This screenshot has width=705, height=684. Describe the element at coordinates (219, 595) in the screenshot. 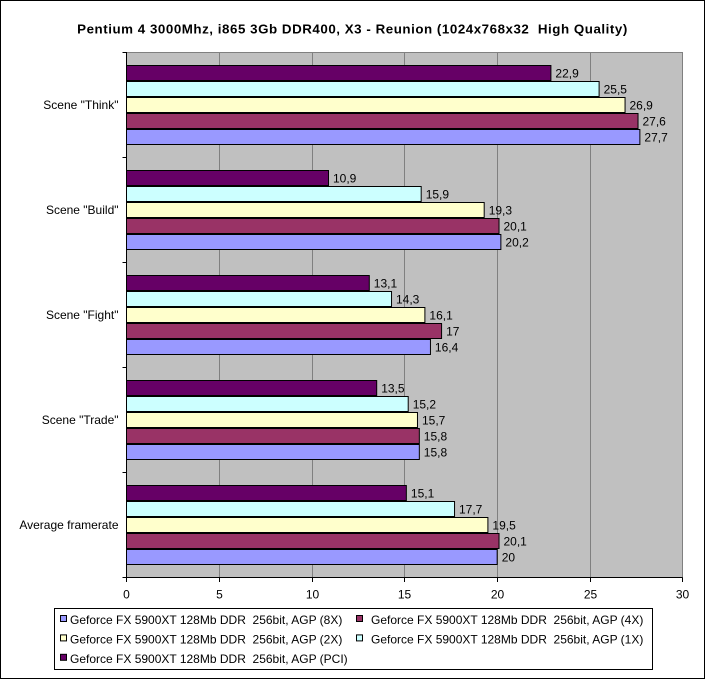

I see `svg-text: 5` at that location.